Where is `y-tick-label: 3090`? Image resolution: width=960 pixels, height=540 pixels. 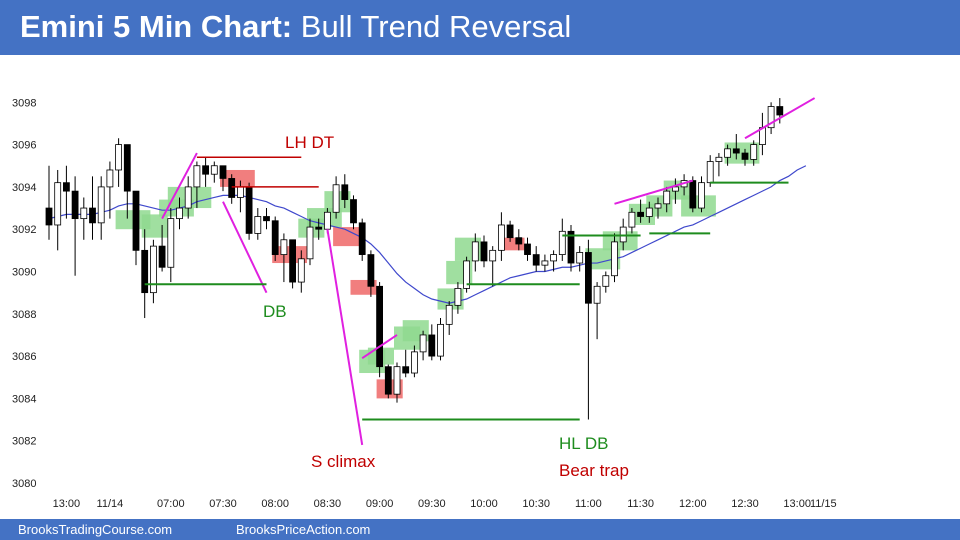 y-tick-label: 3090 is located at coordinates (24, 273).